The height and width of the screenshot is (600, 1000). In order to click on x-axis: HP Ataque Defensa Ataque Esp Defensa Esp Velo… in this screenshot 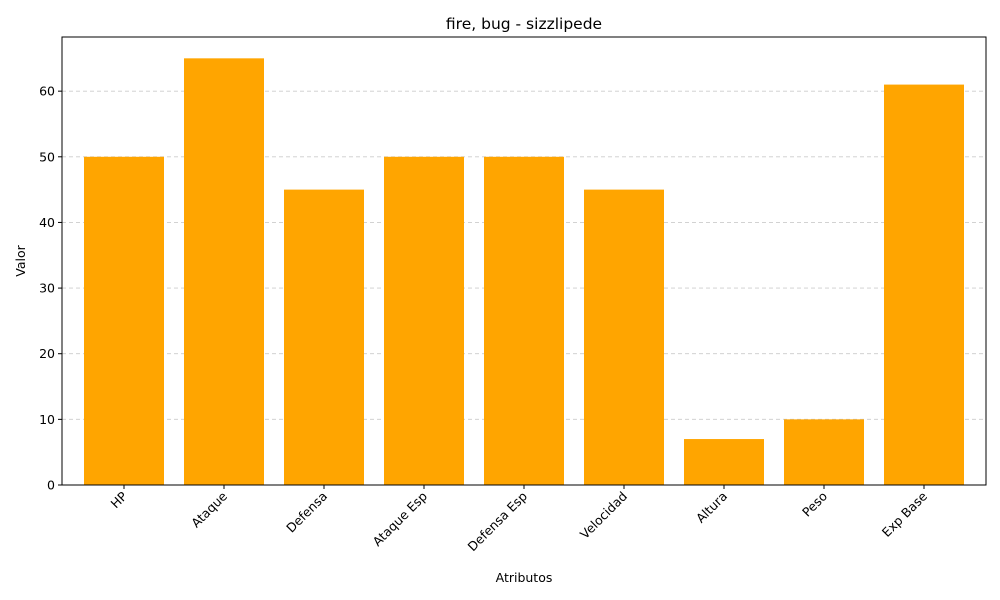, I will do `click(519, 519)`.